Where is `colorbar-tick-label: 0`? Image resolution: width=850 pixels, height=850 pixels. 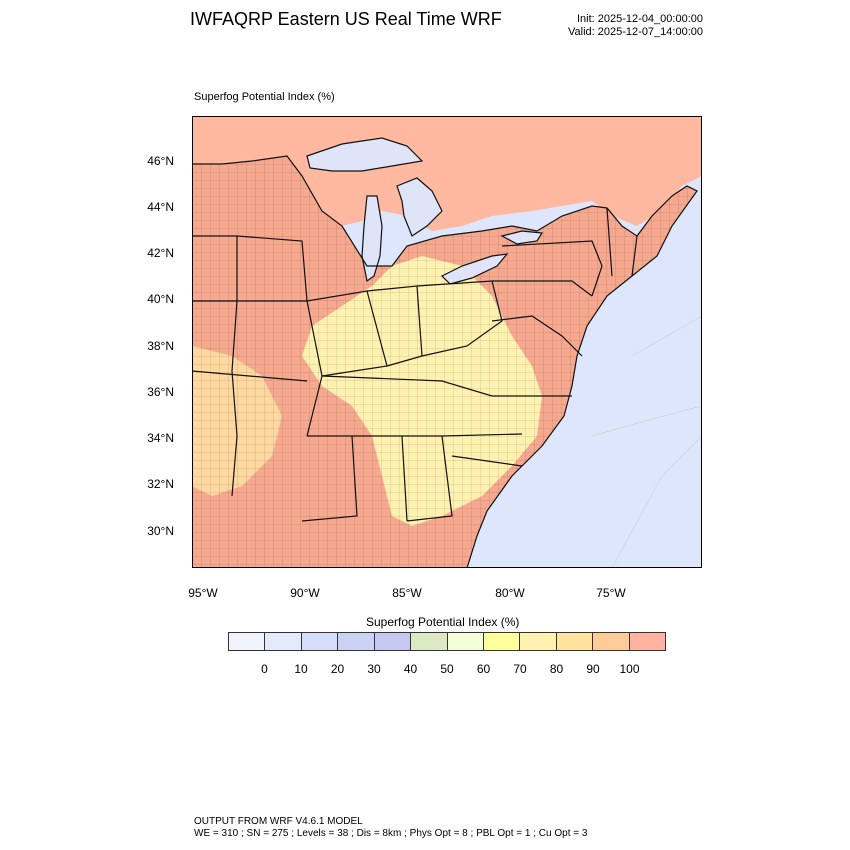 colorbar-tick-label: 0 is located at coordinates (264, 669).